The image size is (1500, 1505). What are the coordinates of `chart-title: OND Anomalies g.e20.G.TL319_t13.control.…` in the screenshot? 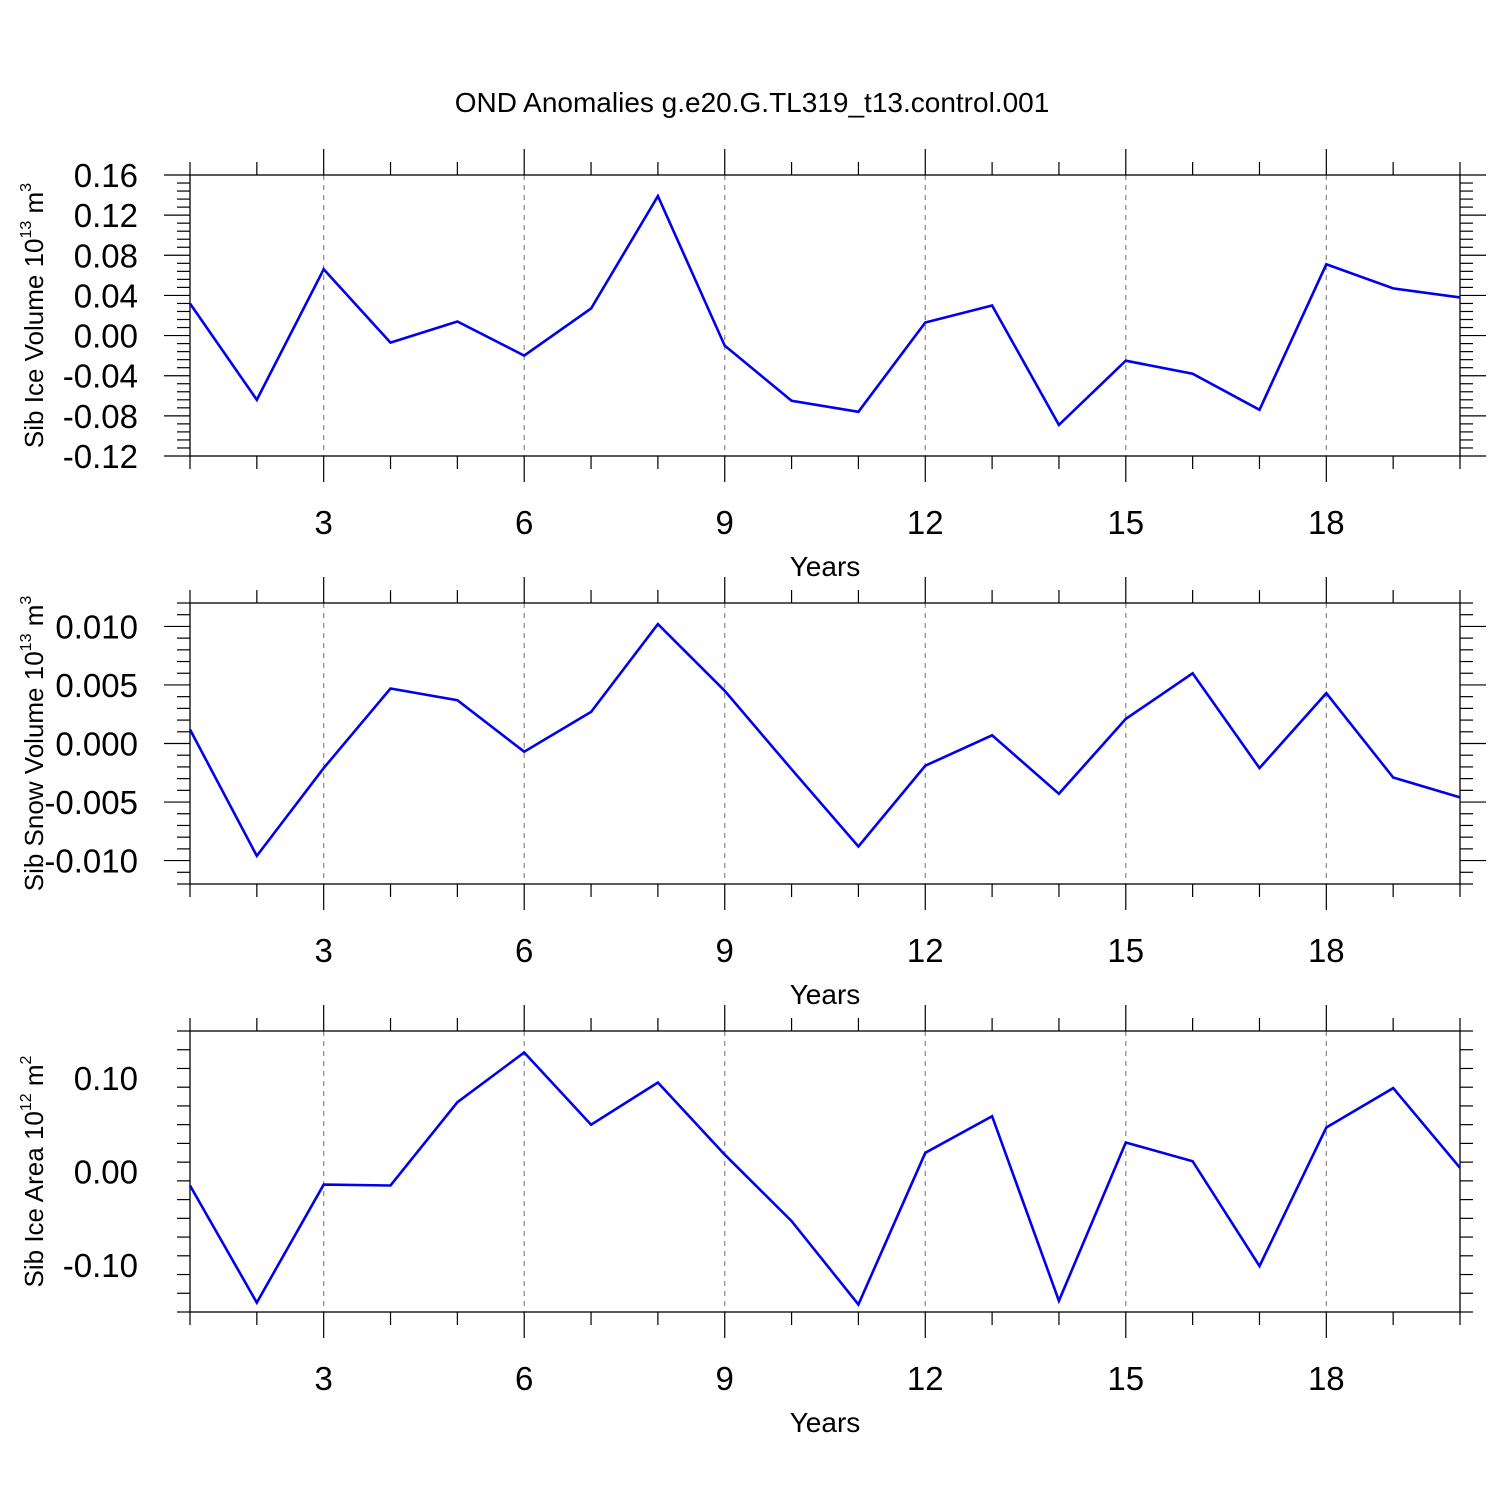 It's located at (752, 102).